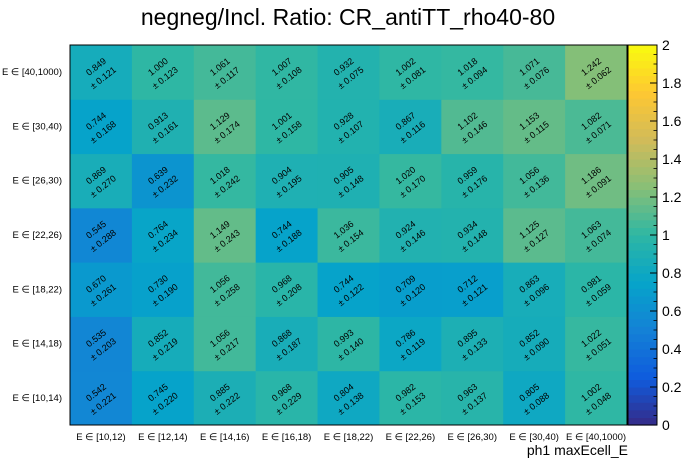 The width and height of the screenshot is (696, 472). Describe the element at coordinates (37, 344) in the screenshot. I see `y-tick-label: E ∈ [14,18)` at that location.